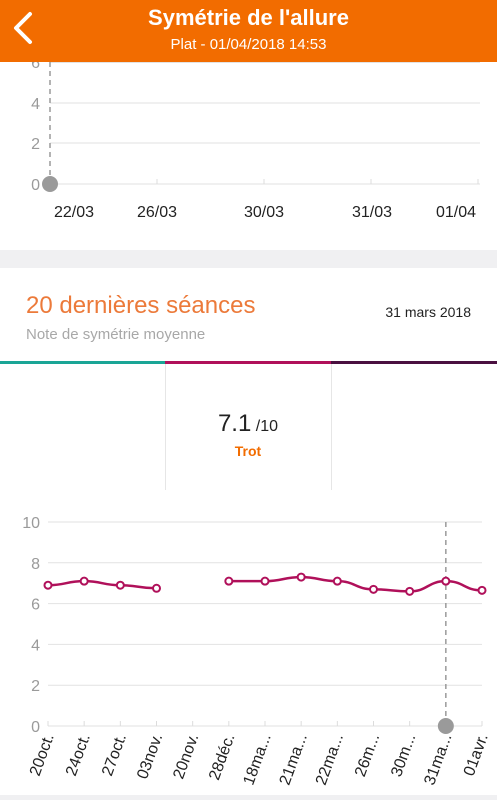 The image size is (497, 800). I want to click on tab-indicator-right, so click(414, 362).